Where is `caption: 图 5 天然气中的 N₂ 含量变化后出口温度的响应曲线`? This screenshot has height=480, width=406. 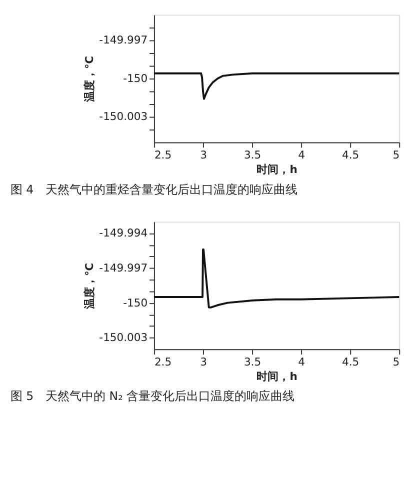
caption: 图 5 天然气中的 N₂ 含量变化后出口温度的响应曲线 is located at coordinates (152, 396).